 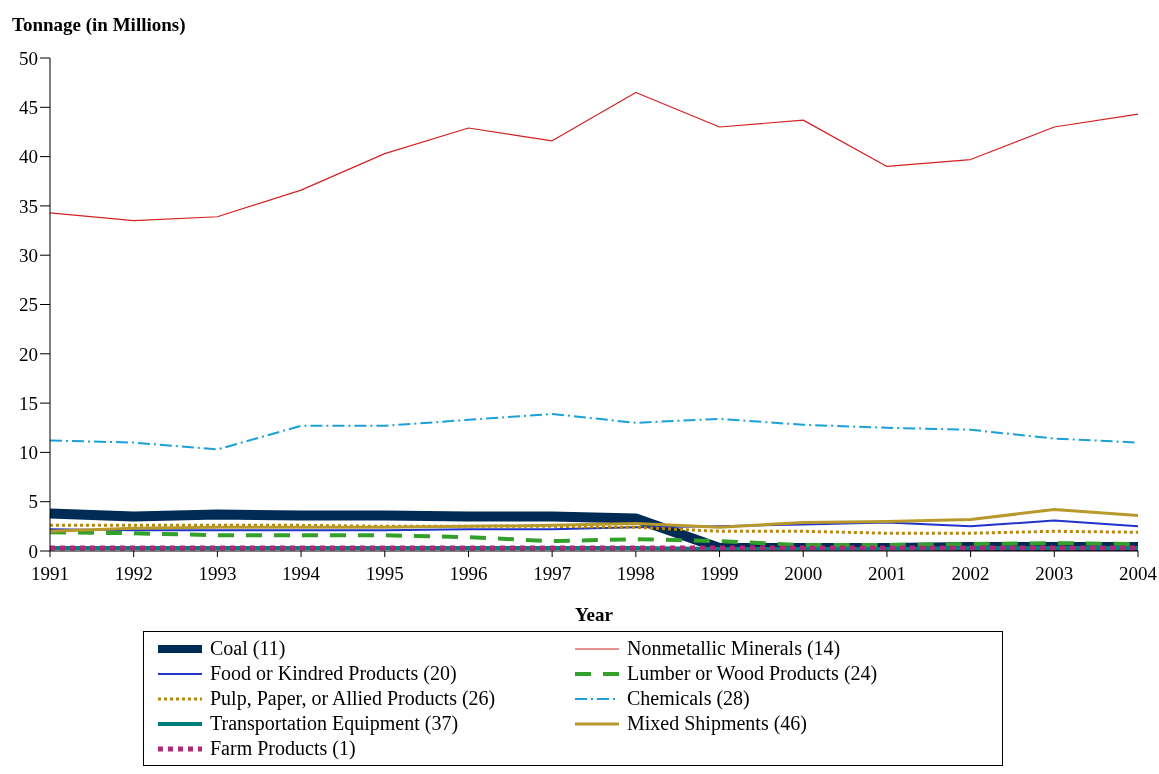 What do you see at coordinates (803, 574) in the screenshot?
I see `x-tick-label: 2000` at bounding box center [803, 574].